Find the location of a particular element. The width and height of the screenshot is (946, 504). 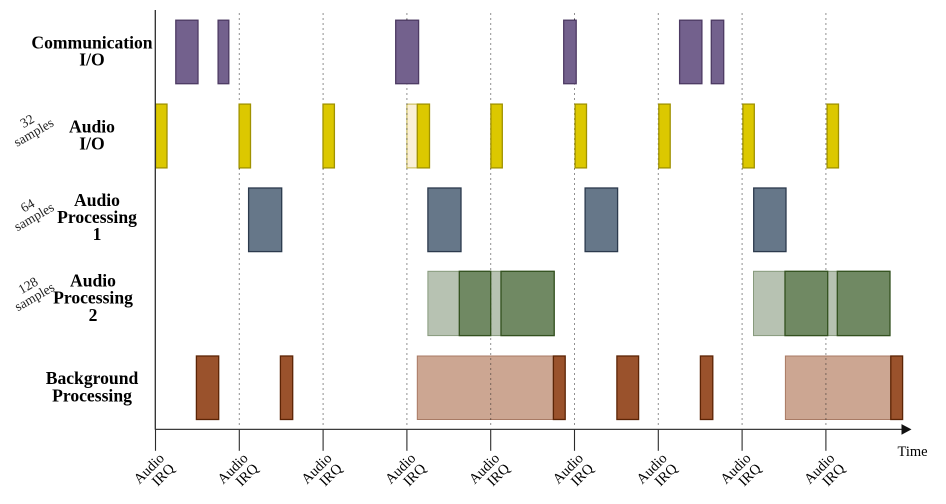

svg-text: 1 is located at coordinates (97, 234).